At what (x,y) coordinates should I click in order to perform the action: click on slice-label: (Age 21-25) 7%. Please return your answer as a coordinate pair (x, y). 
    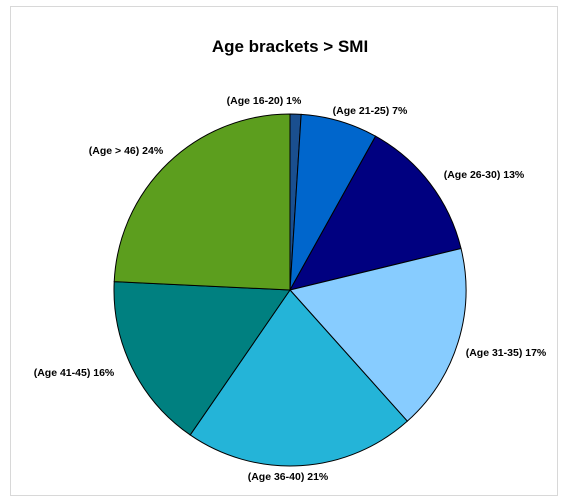
    Looking at the image, I should click on (370, 111).